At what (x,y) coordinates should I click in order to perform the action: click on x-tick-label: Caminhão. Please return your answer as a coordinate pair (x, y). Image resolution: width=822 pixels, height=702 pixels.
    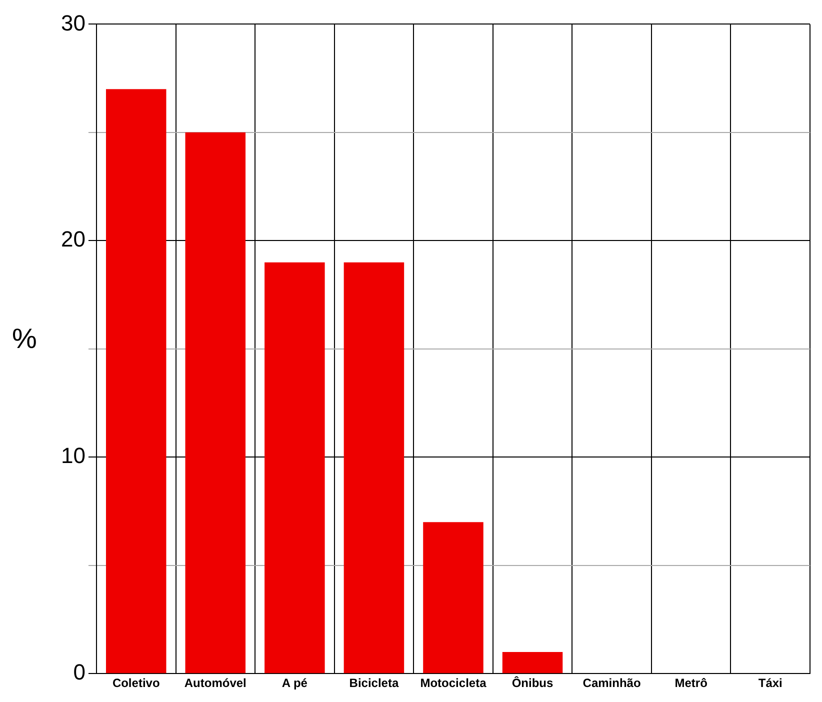
    Looking at the image, I should click on (611, 683).